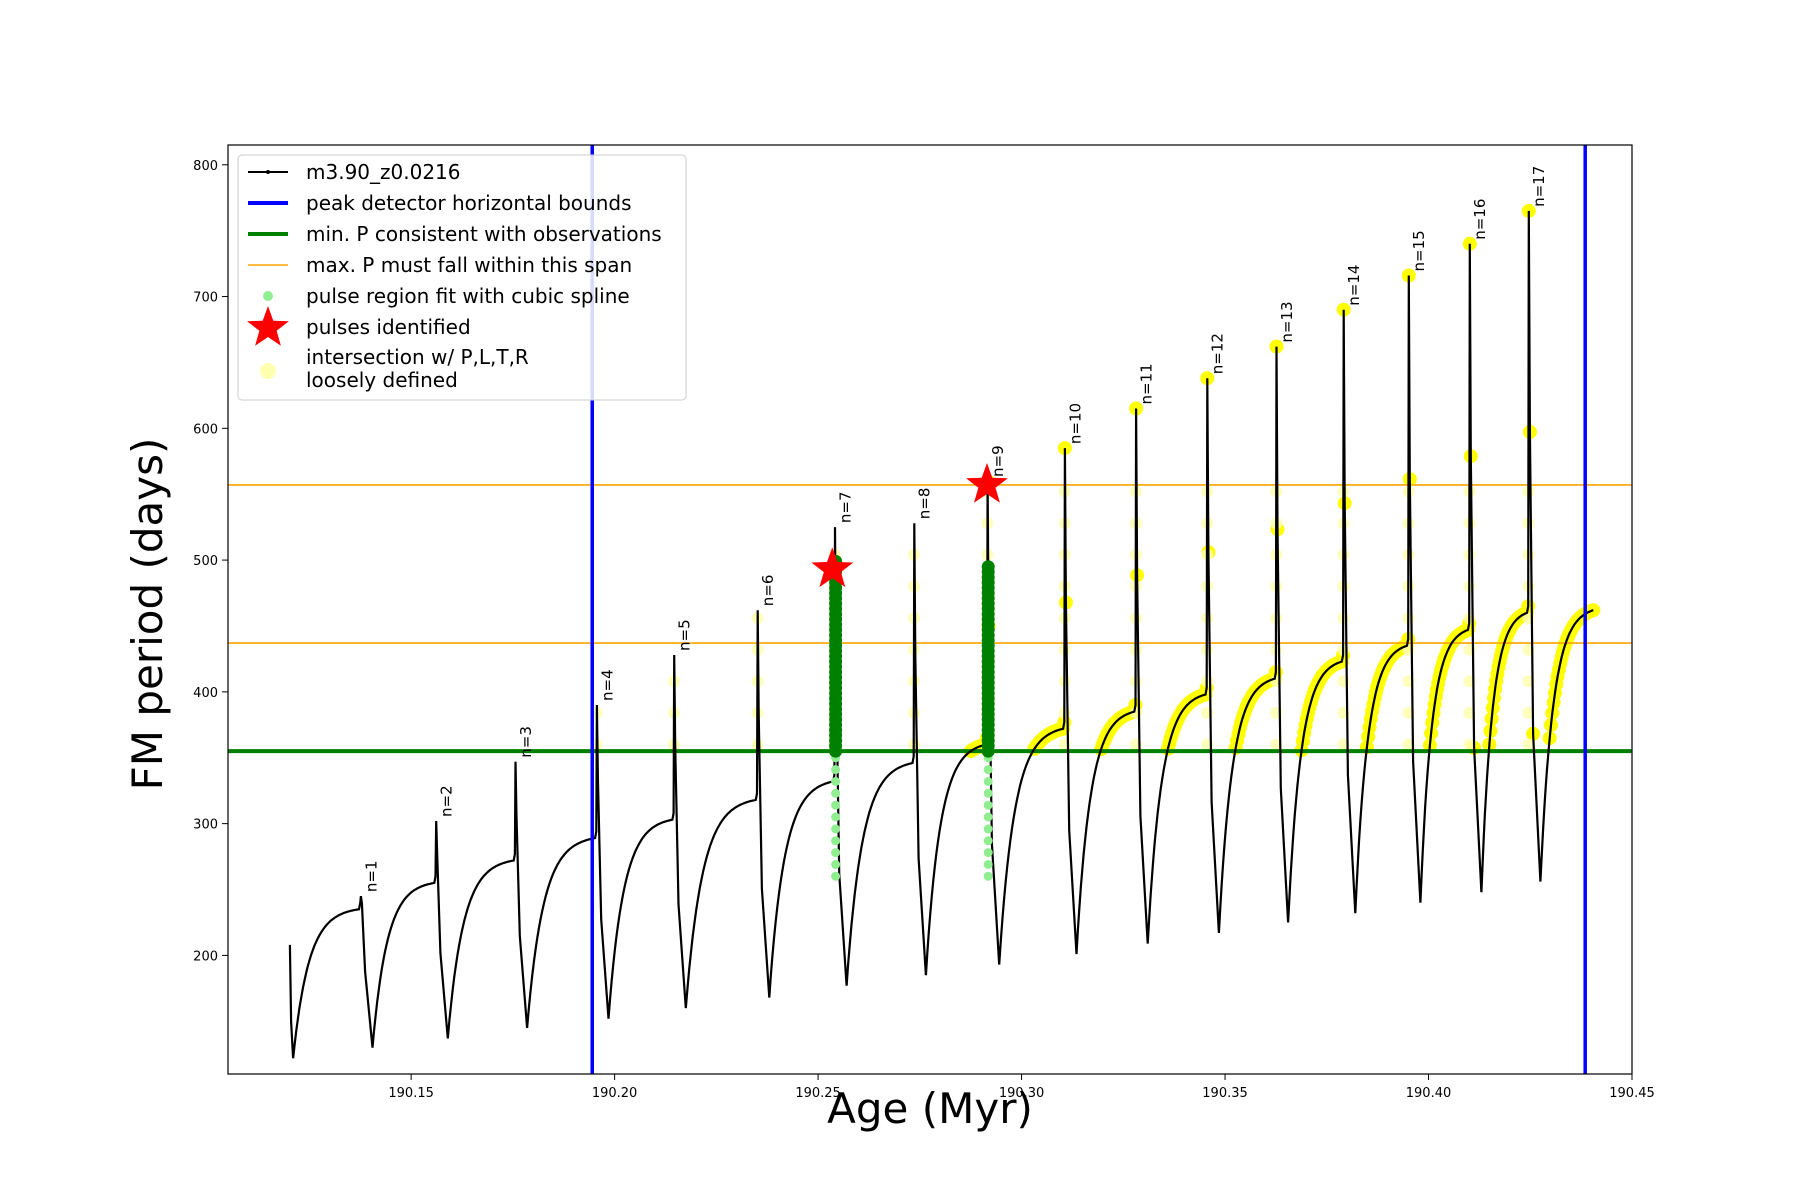 Image resolution: width=1800 pixels, height=1200 pixels. What do you see at coordinates (205, 298) in the screenshot?
I see `y-tick-label: 700` at bounding box center [205, 298].